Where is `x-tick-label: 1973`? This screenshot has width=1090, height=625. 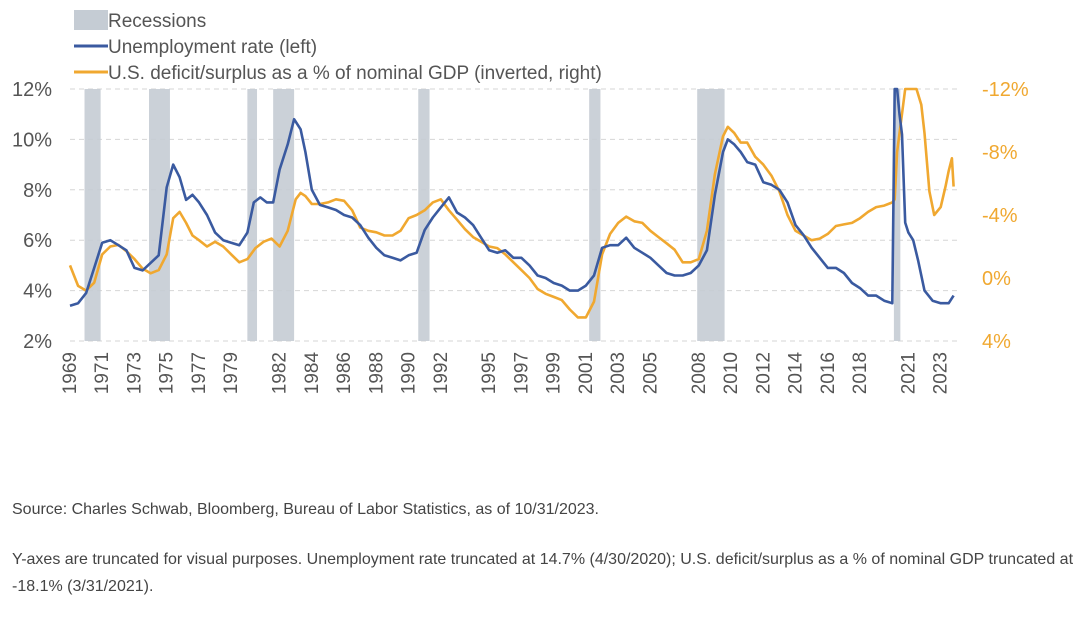 x-tick-label: 1973 is located at coordinates (135, 373).